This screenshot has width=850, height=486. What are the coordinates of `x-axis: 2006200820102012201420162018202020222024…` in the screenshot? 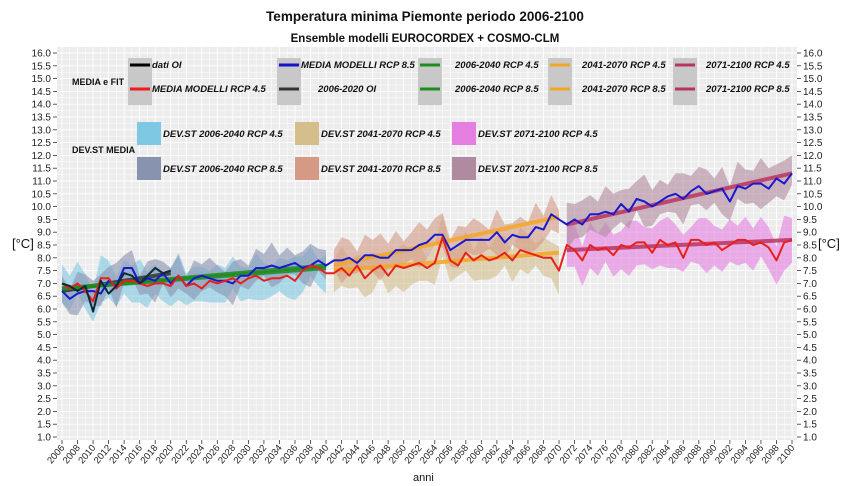 It's located at (421, 453).